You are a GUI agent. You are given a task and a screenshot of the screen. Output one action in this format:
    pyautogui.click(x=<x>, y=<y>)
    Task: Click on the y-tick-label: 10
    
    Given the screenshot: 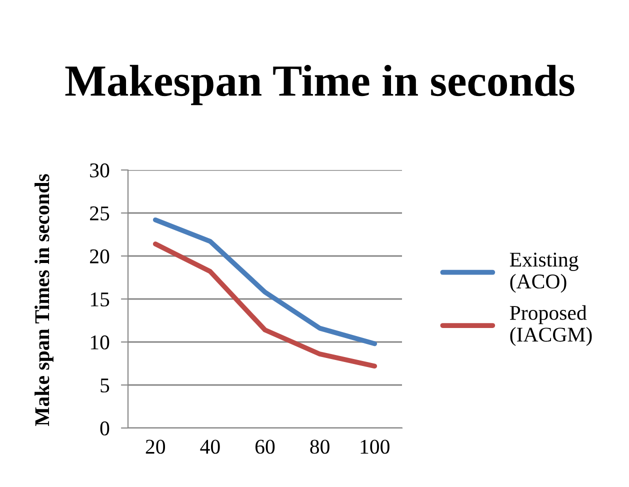 What is the action you would take?
    pyautogui.click(x=100, y=342)
    